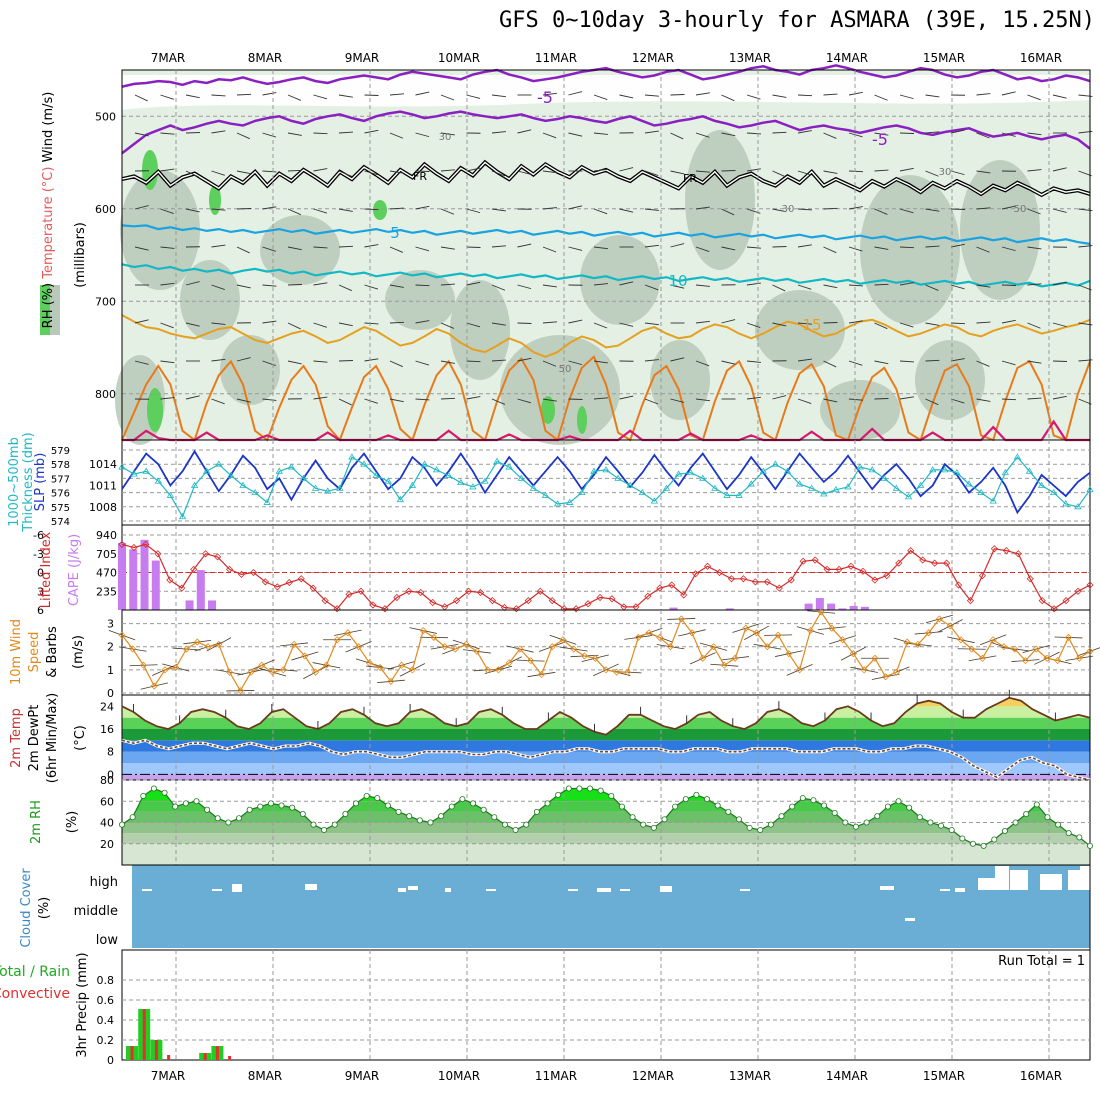 The height and width of the screenshot is (1100, 1100). I want to click on thickness-tick-label: 575, so click(60, 508).